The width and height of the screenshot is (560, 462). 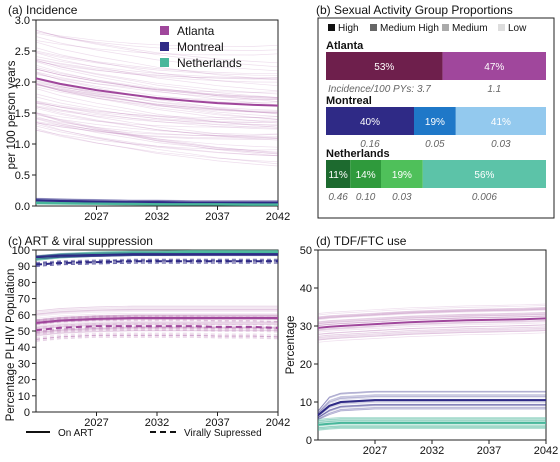 I want to click on legend-b: High Medium High Medium Low, so click(x=427, y=28).